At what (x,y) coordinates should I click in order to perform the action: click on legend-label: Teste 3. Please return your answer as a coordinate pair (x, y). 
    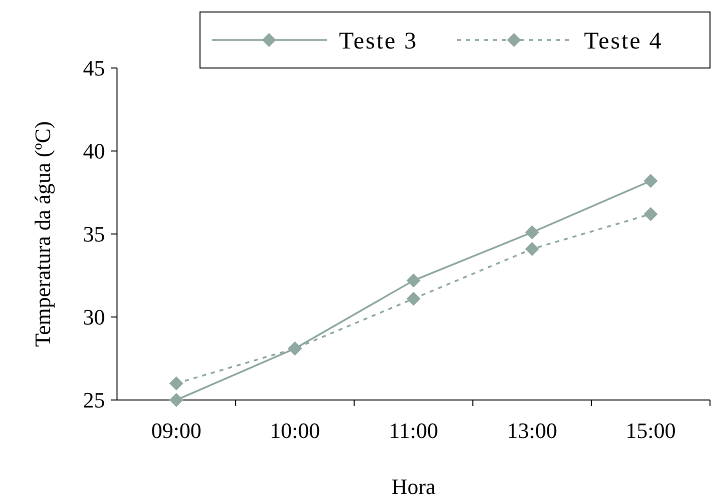
    Looking at the image, I should click on (378, 41).